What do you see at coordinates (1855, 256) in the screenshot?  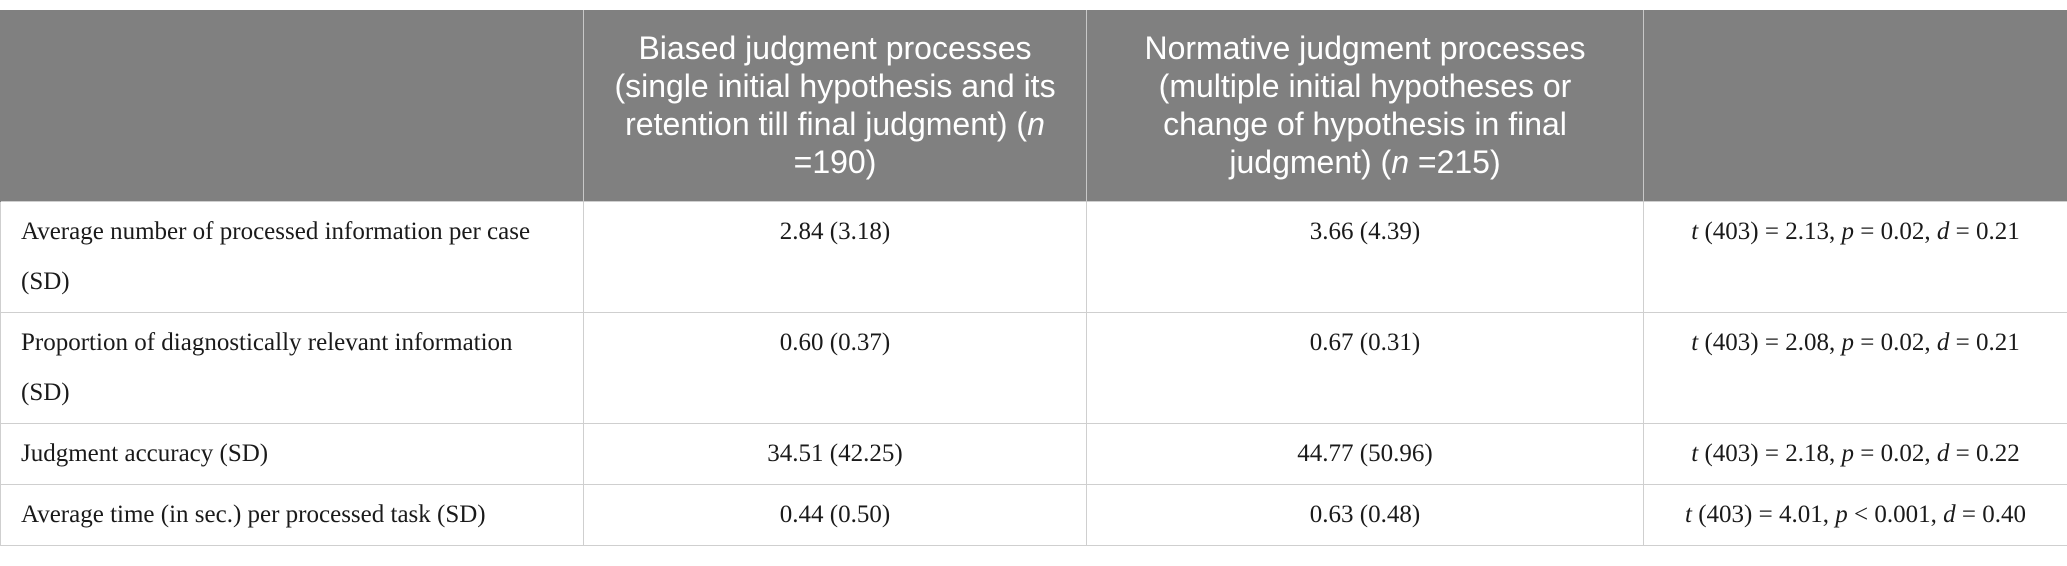 I see `test-statistic: t (403) = 2.13, p = 0.02, d = 0.21` at bounding box center [1855, 256].